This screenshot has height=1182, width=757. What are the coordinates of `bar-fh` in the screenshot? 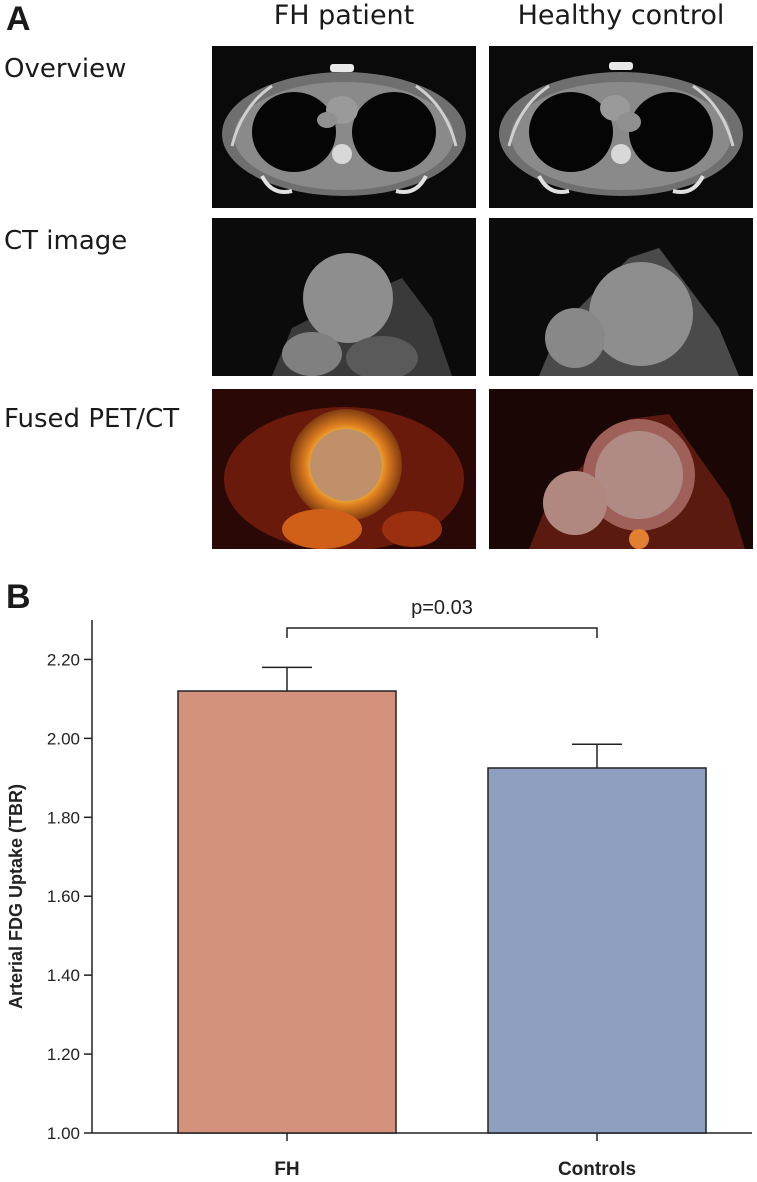 It's located at (287, 912).